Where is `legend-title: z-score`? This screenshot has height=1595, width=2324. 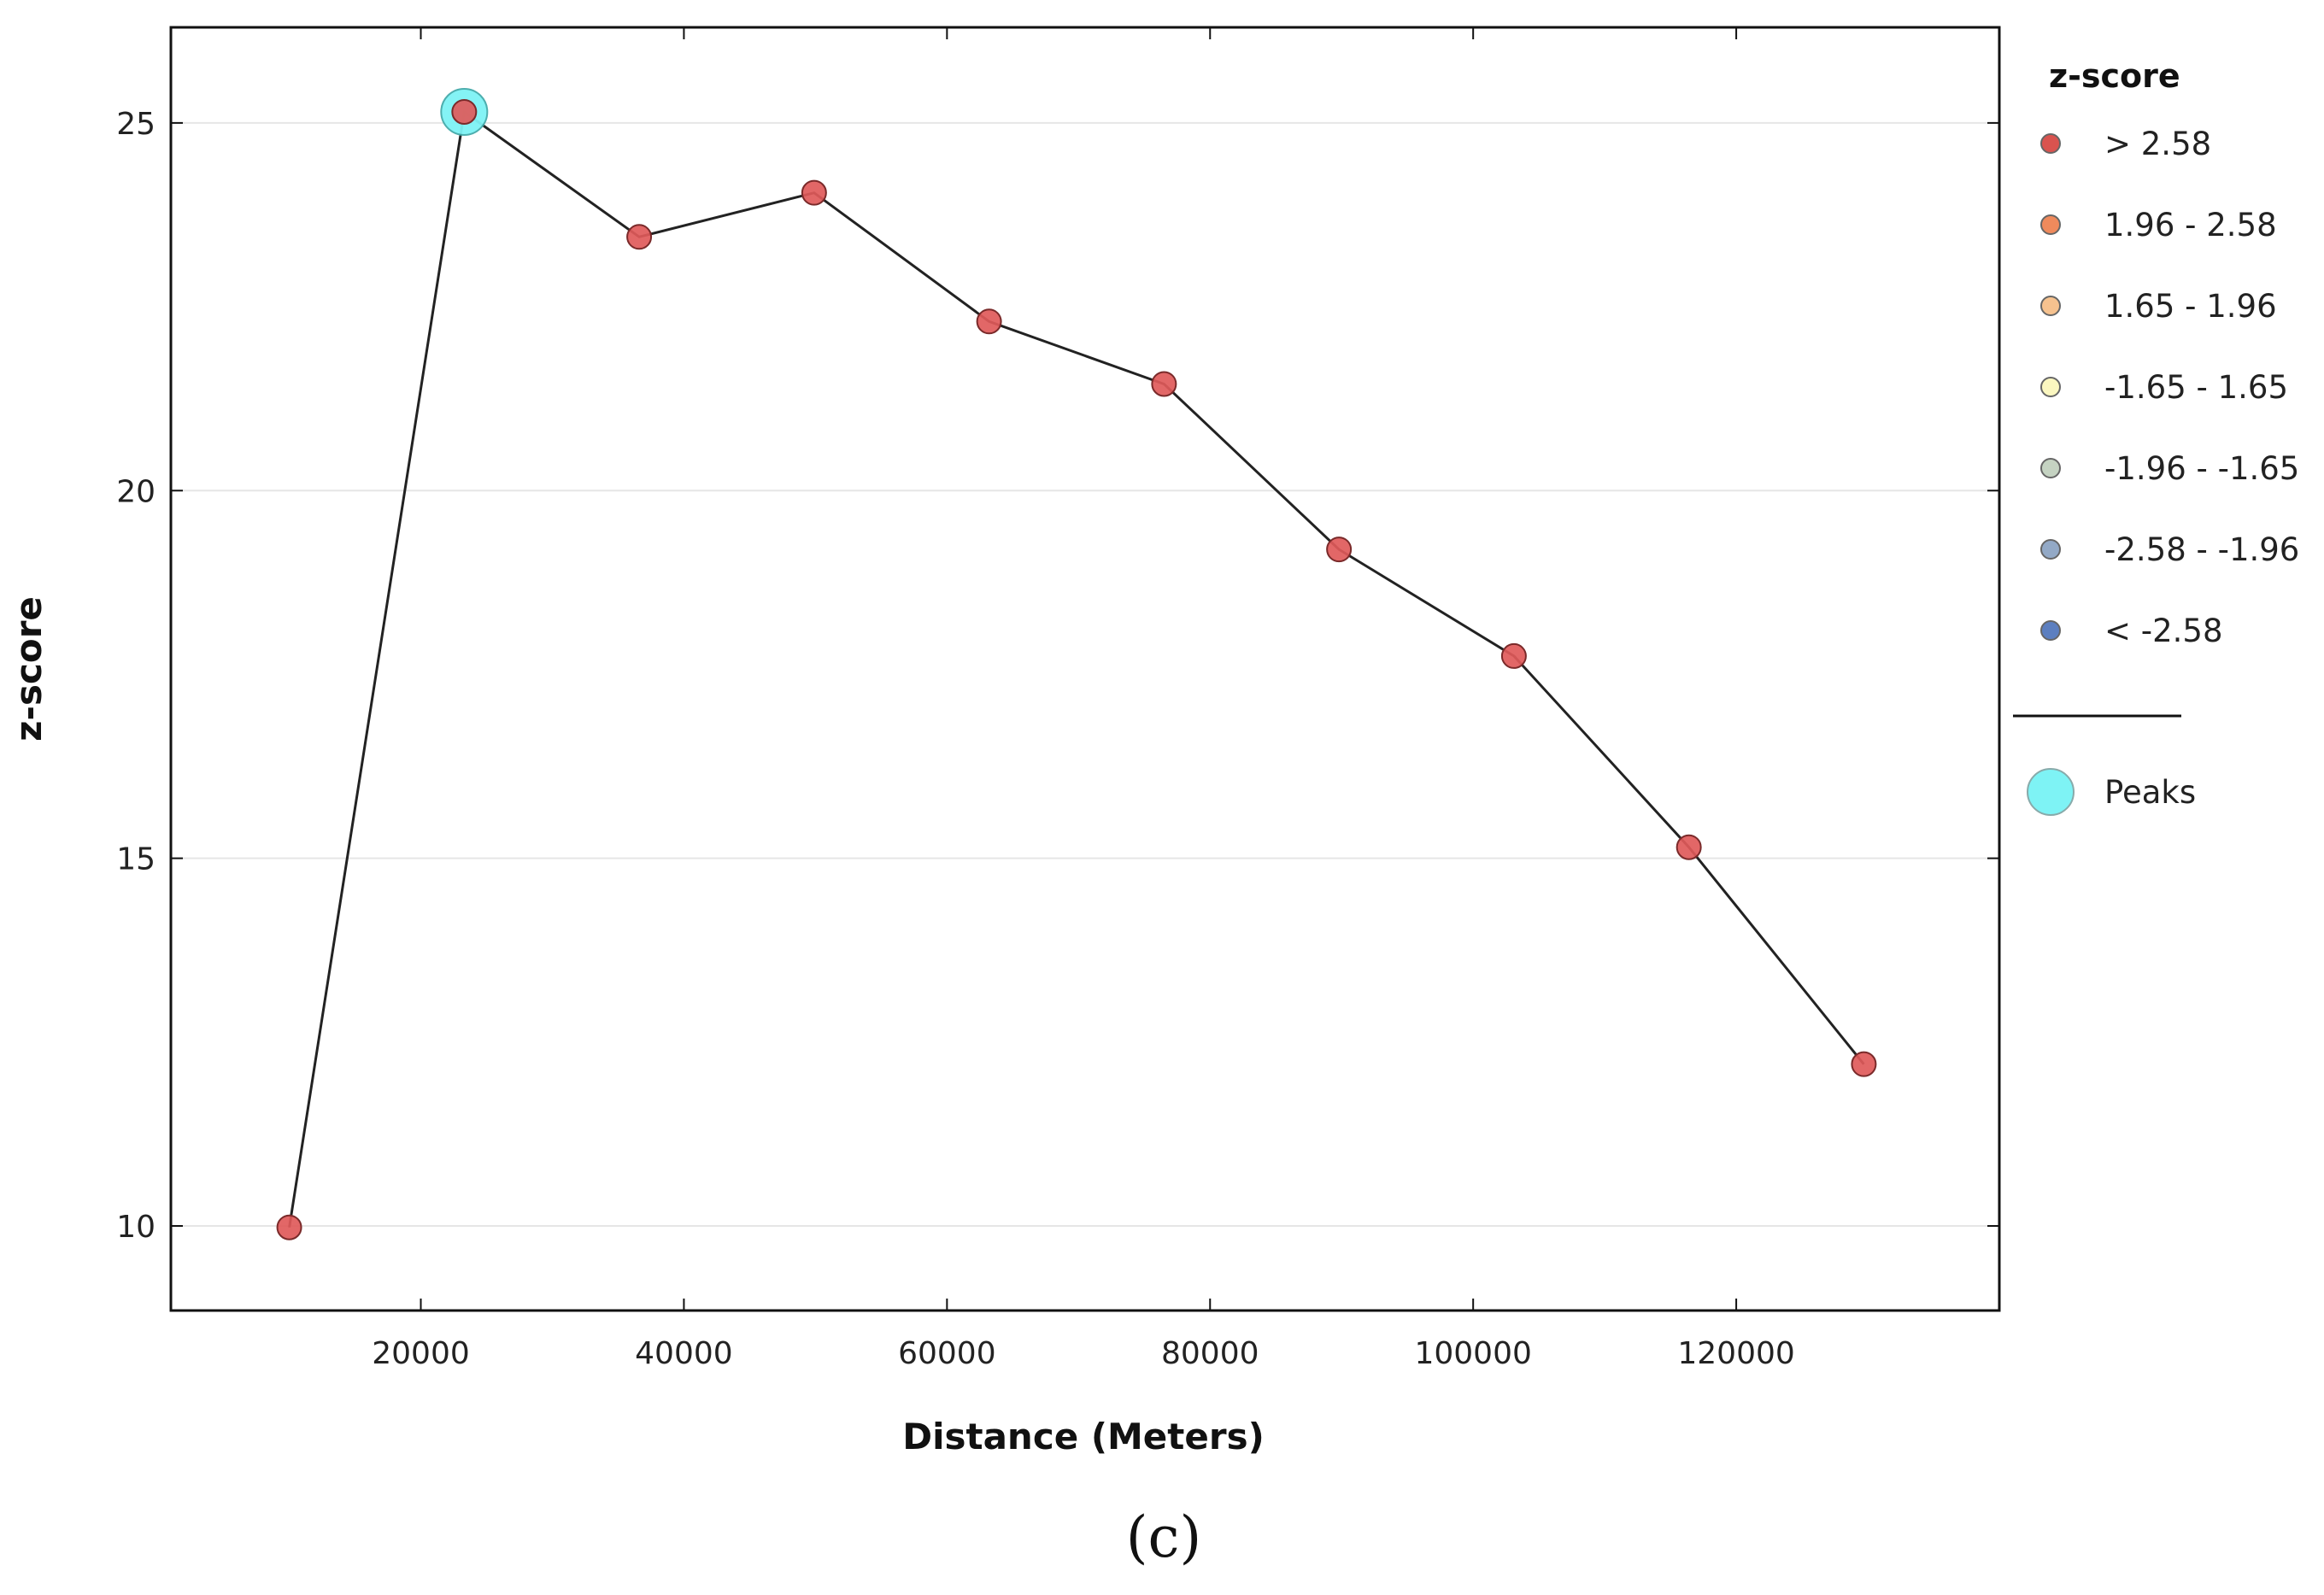
legend-title: z-score is located at coordinates (2114, 76).